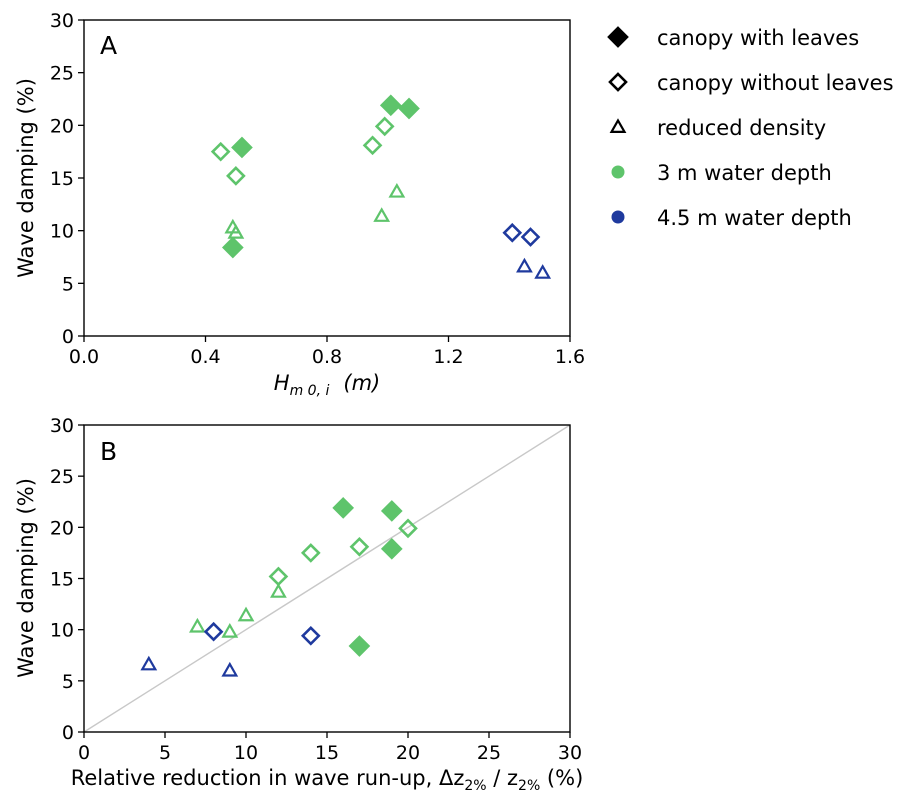 The height and width of the screenshot is (791, 921). Describe the element at coordinates (62, 528) in the screenshot. I see `panel-b-y-tick-label: 20` at that location.